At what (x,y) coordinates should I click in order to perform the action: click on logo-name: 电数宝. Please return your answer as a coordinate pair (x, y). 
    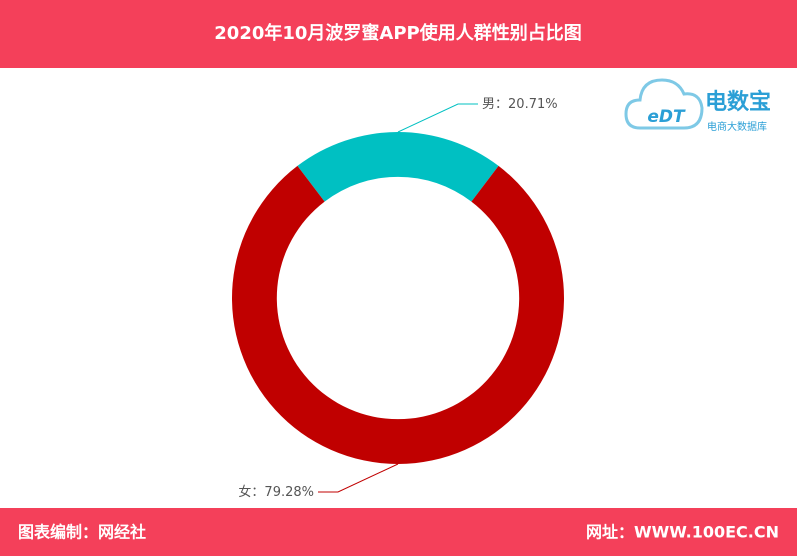
    Looking at the image, I should click on (738, 102).